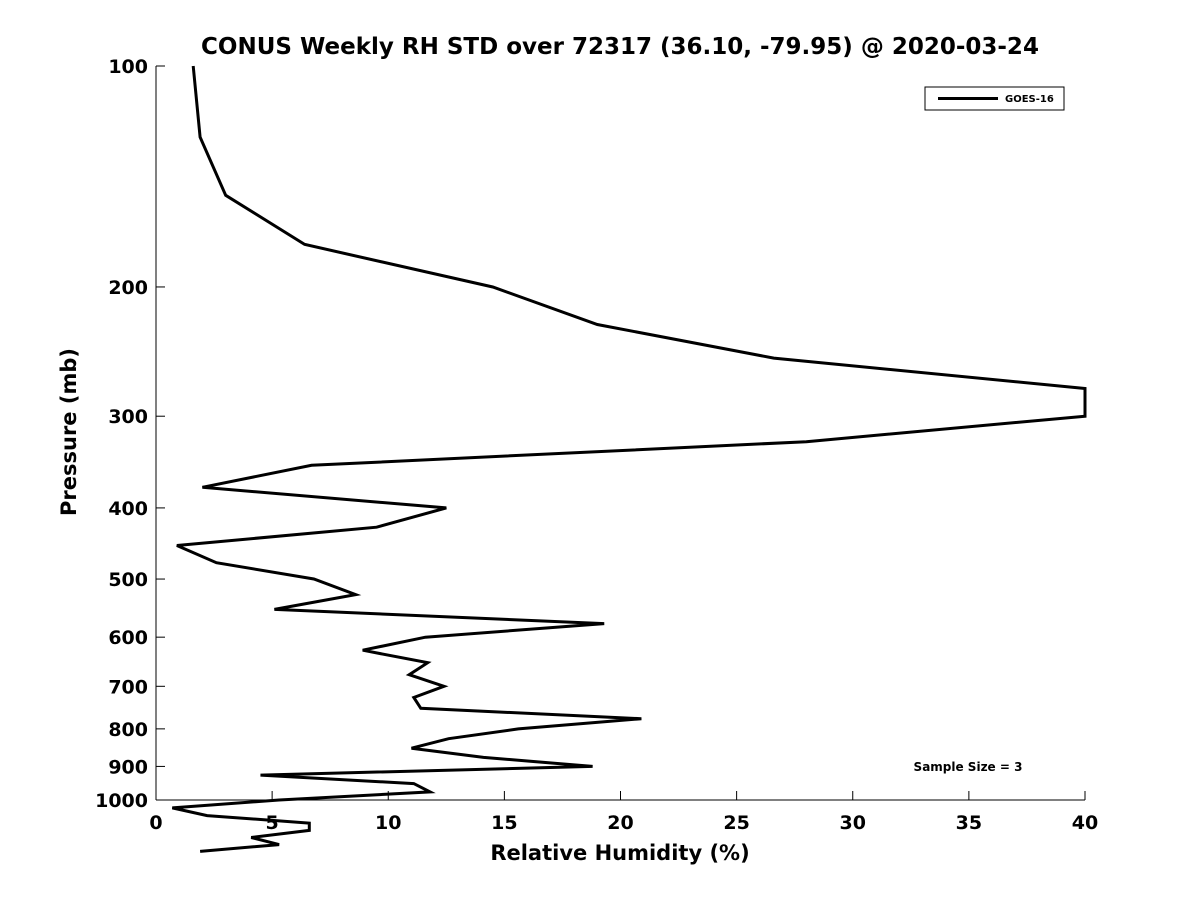  I want to click on x-tick-label: 30, so click(853, 823).